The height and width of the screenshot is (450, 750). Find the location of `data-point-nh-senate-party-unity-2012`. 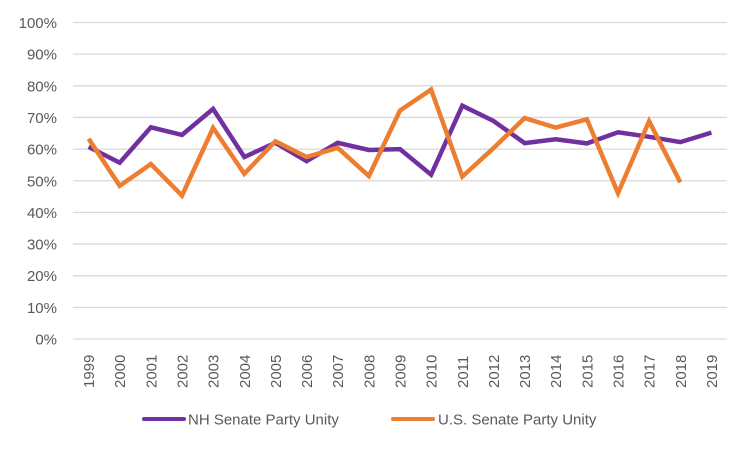

data-point-nh-senate-party-unity-2012 is located at coordinates (493, 121).